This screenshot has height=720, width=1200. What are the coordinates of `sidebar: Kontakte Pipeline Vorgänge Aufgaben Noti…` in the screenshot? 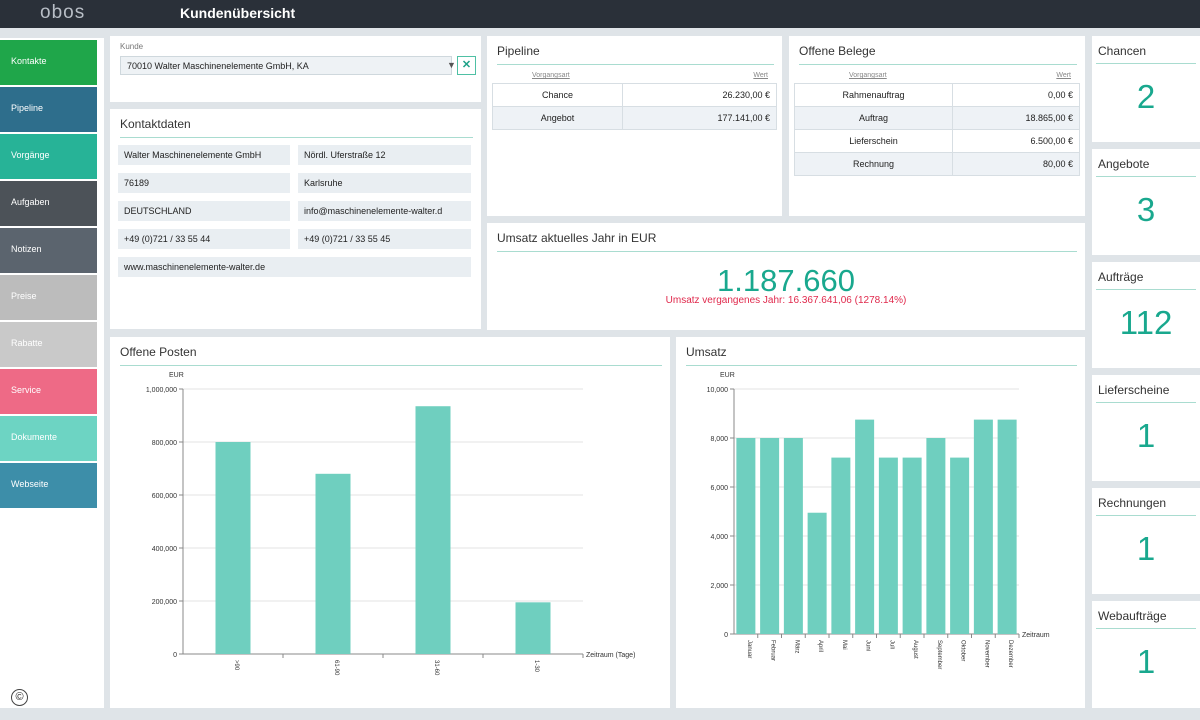 It's located at (52, 373).